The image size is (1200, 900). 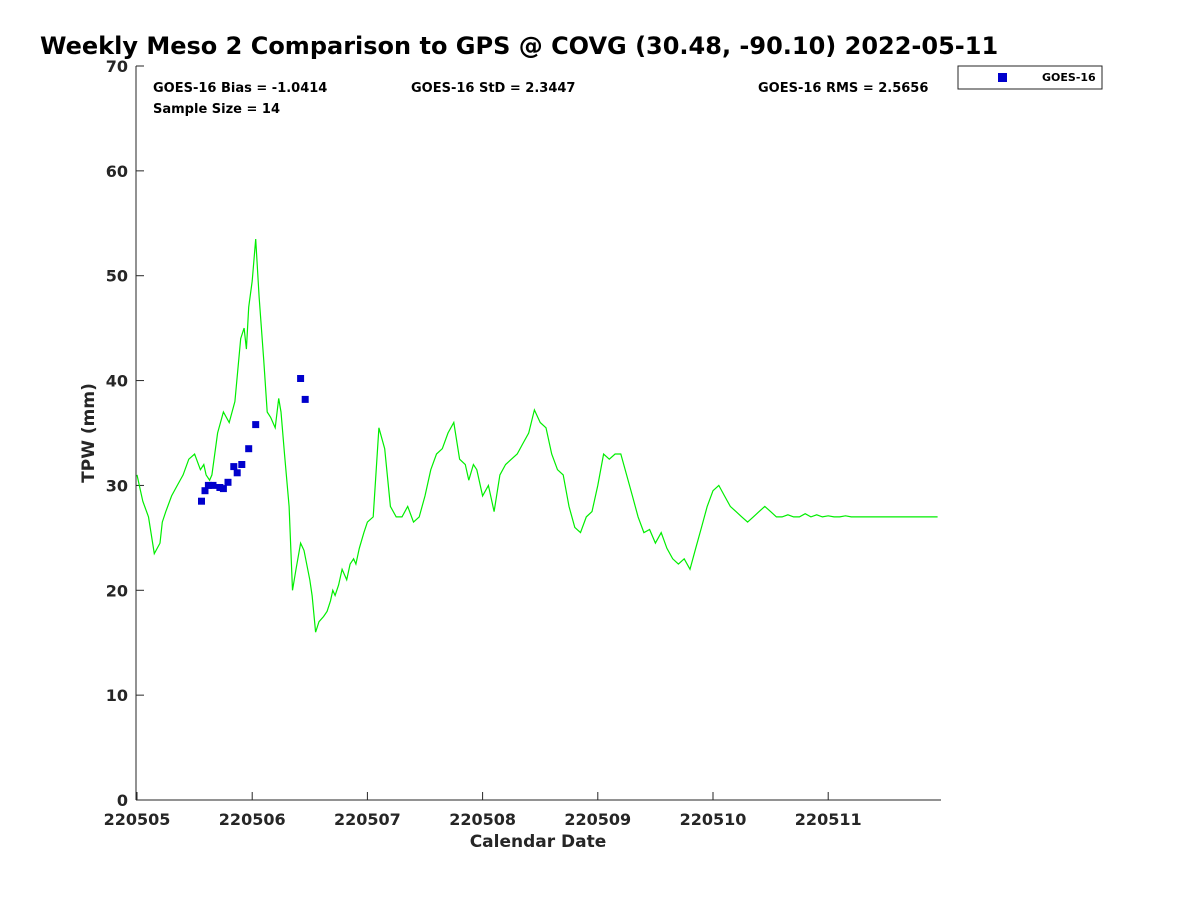 I want to click on legend: GOES-16, so click(x=1030, y=77).